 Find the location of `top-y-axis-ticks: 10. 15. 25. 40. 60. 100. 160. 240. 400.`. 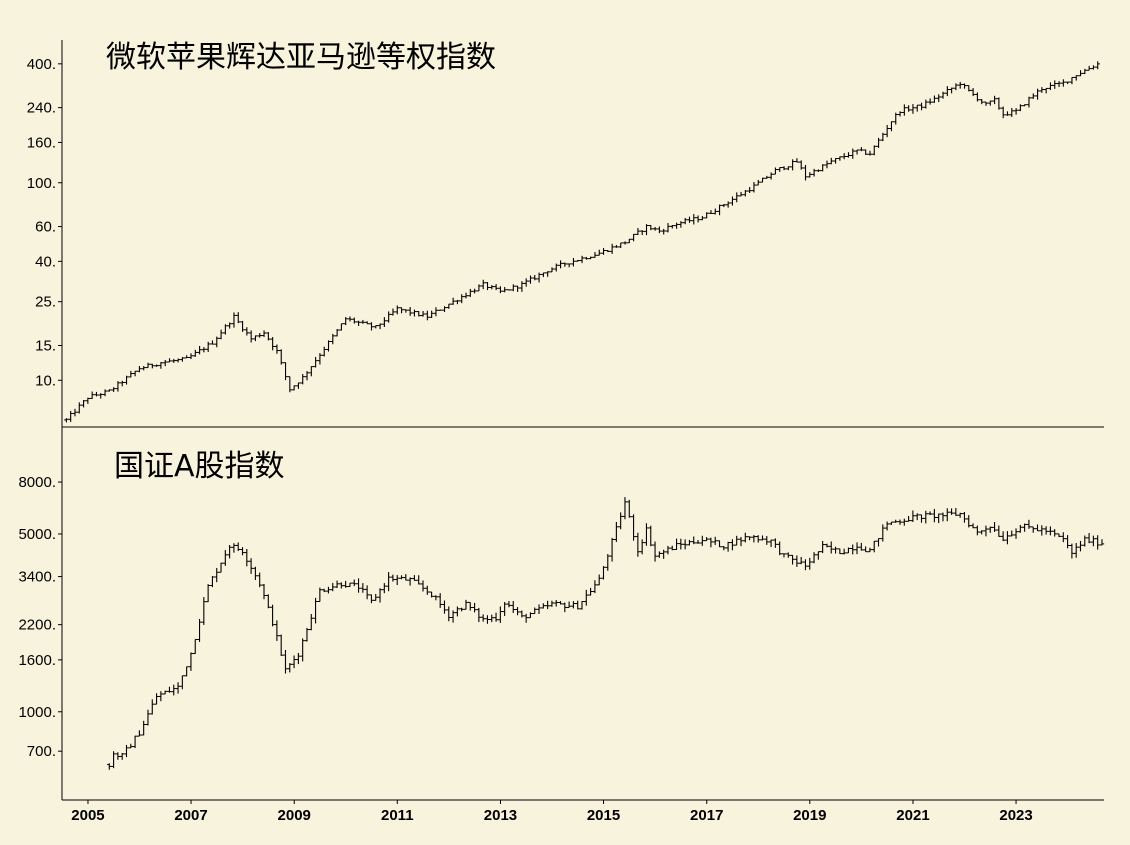

top-y-axis-ticks: 10. 15. 25. 40. 60. 100. 160. 240. 400. is located at coordinates (44, 222).